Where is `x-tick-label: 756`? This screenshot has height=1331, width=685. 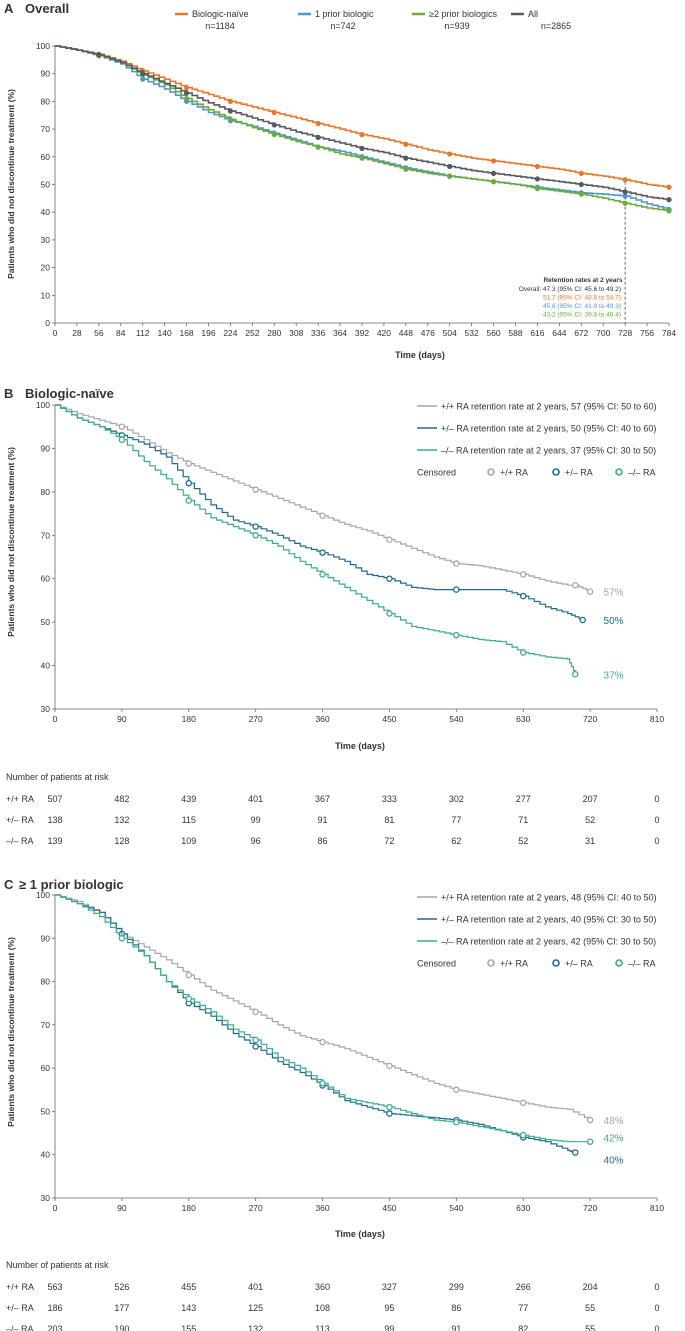
x-tick-label: 756 is located at coordinates (647, 333).